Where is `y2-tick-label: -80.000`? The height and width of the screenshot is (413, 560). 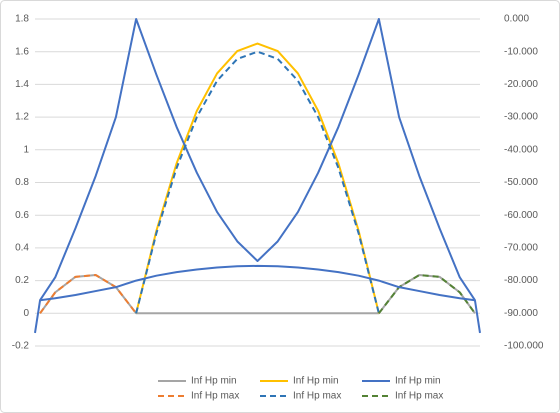
y2-tick-label: -80.000 is located at coordinates (521, 280).